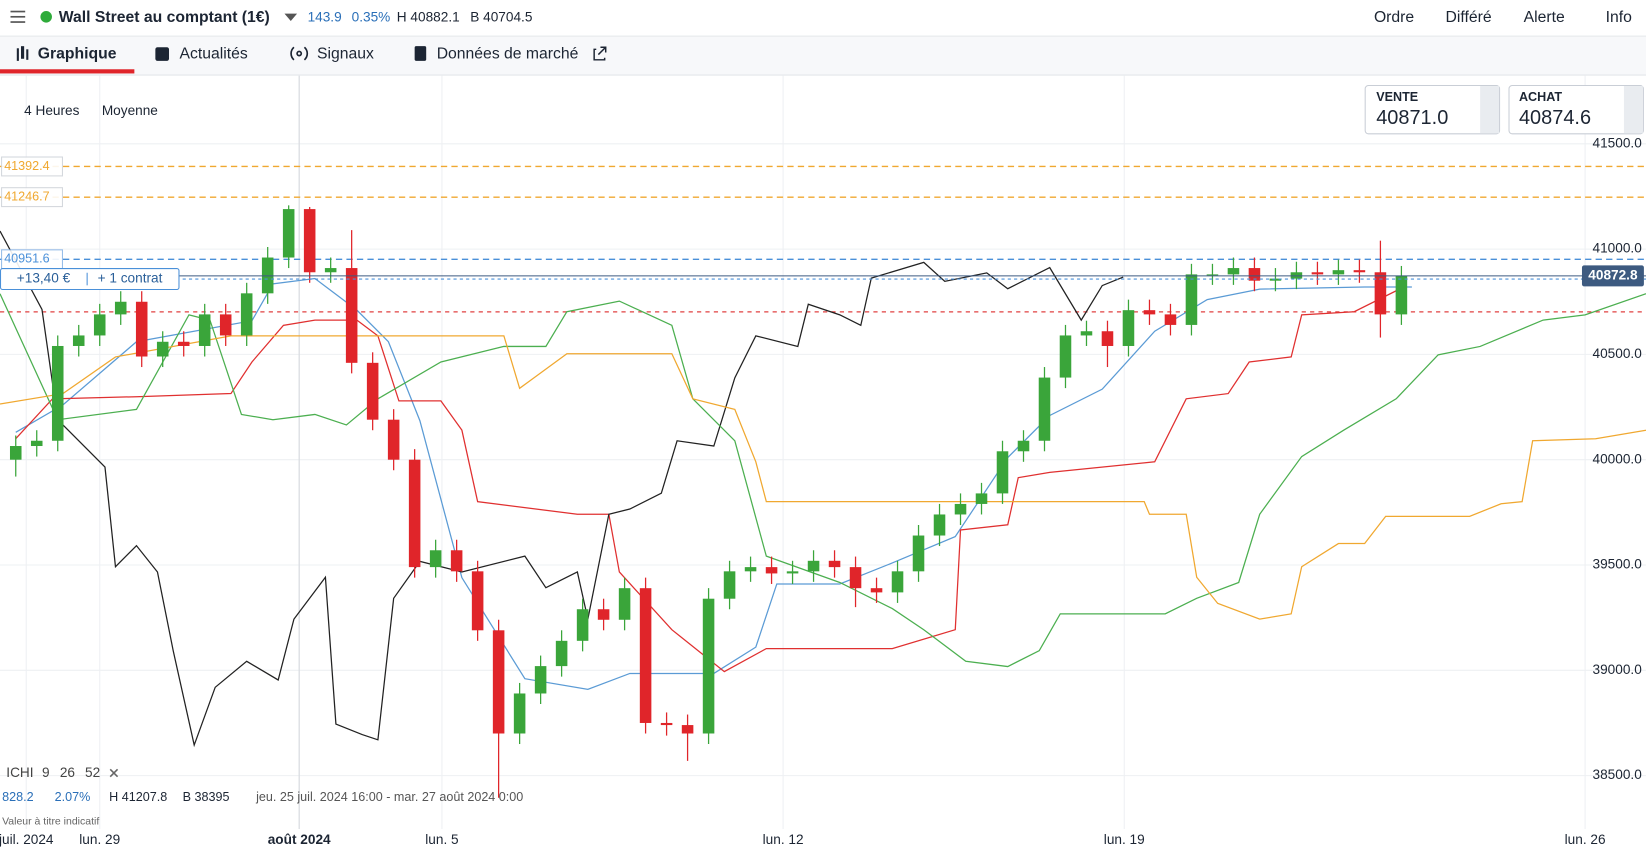 This screenshot has width=1646, height=848. I want to click on instrument-title: Wall Street au comptant (1€), so click(164, 17).